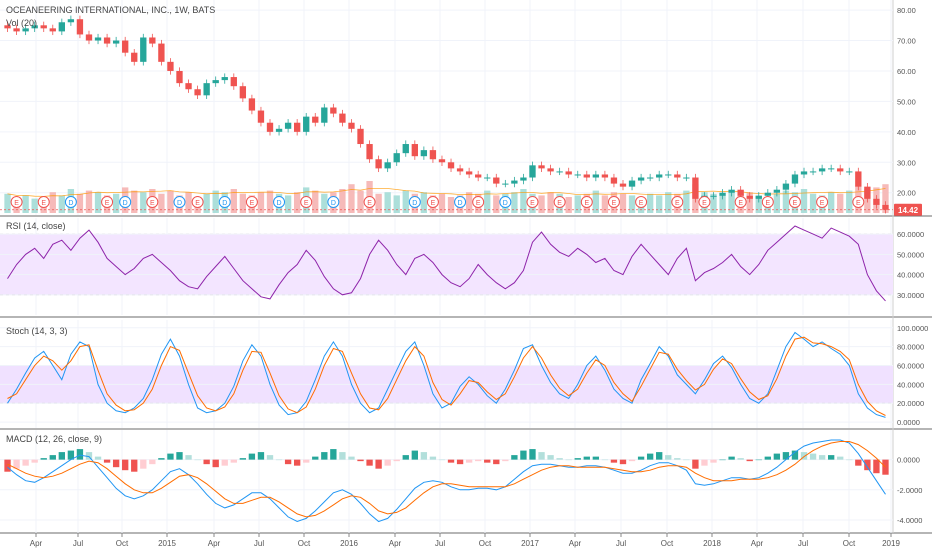  What do you see at coordinates (910, 403) in the screenshot?
I see `stoch-tick-label: 20.0000` at bounding box center [910, 403].